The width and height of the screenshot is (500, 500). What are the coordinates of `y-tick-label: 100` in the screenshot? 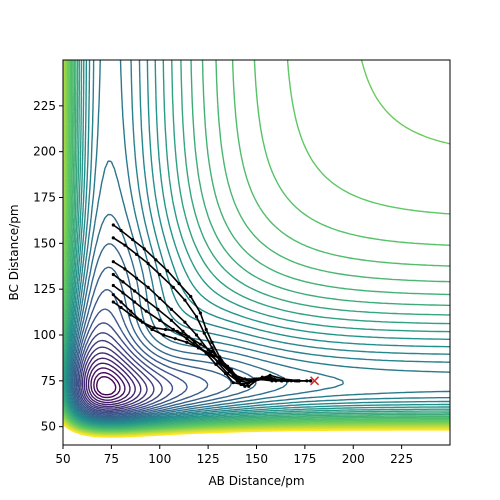 It's located at (44, 335).